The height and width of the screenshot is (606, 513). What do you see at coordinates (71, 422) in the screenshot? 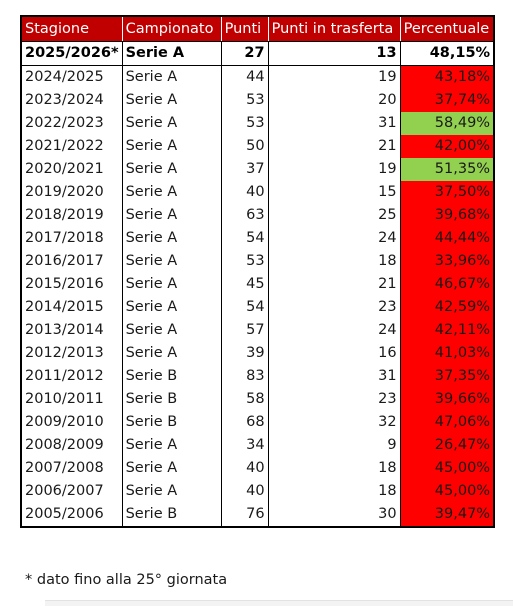
I see `cell-stagione: 2009/2010` at bounding box center [71, 422].